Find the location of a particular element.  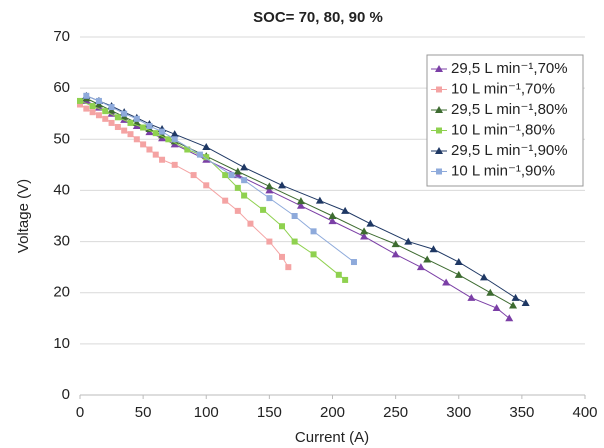

y-axis-label: Voltage (V) is located at coordinates (23, 216).